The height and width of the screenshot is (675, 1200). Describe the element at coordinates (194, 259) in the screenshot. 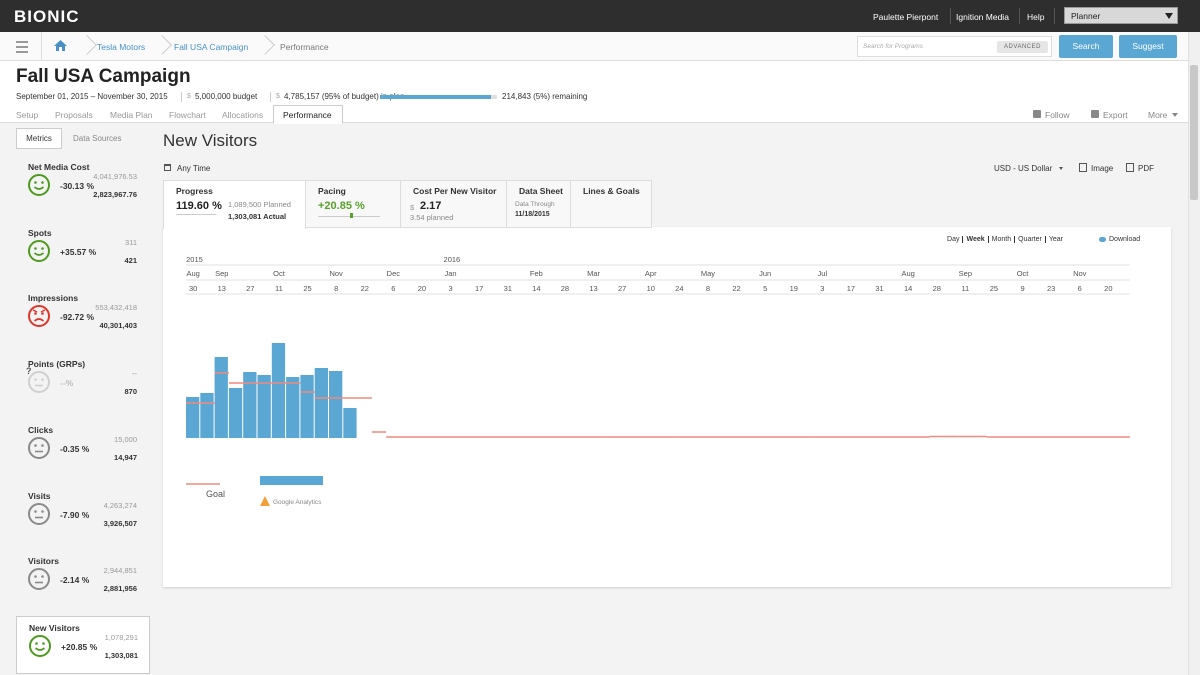

I see `year-label: 2015` at that location.